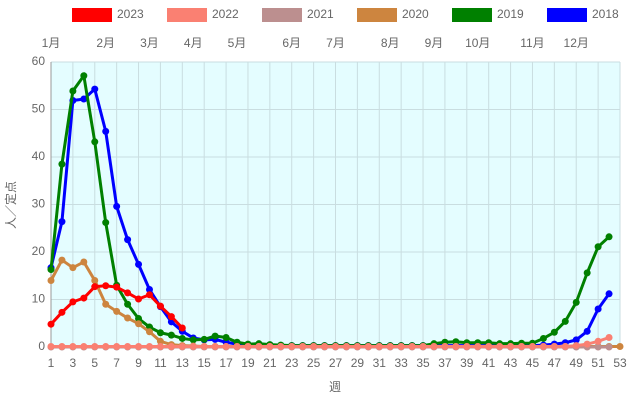  I want to click on legend-label: 2019, so click(510, 14).